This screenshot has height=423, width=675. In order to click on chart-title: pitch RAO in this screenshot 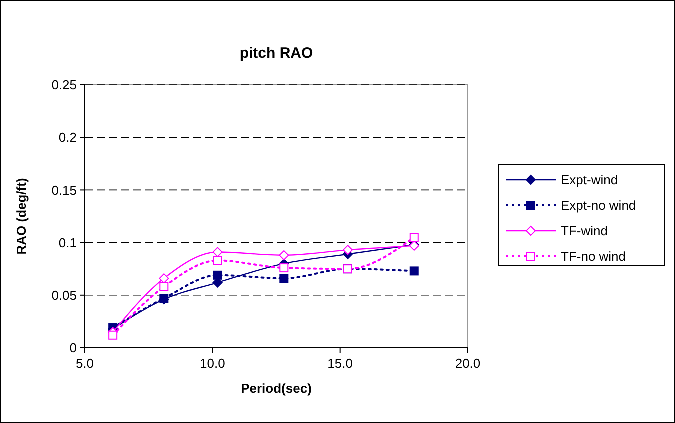, I will do `click(277, 53)`.